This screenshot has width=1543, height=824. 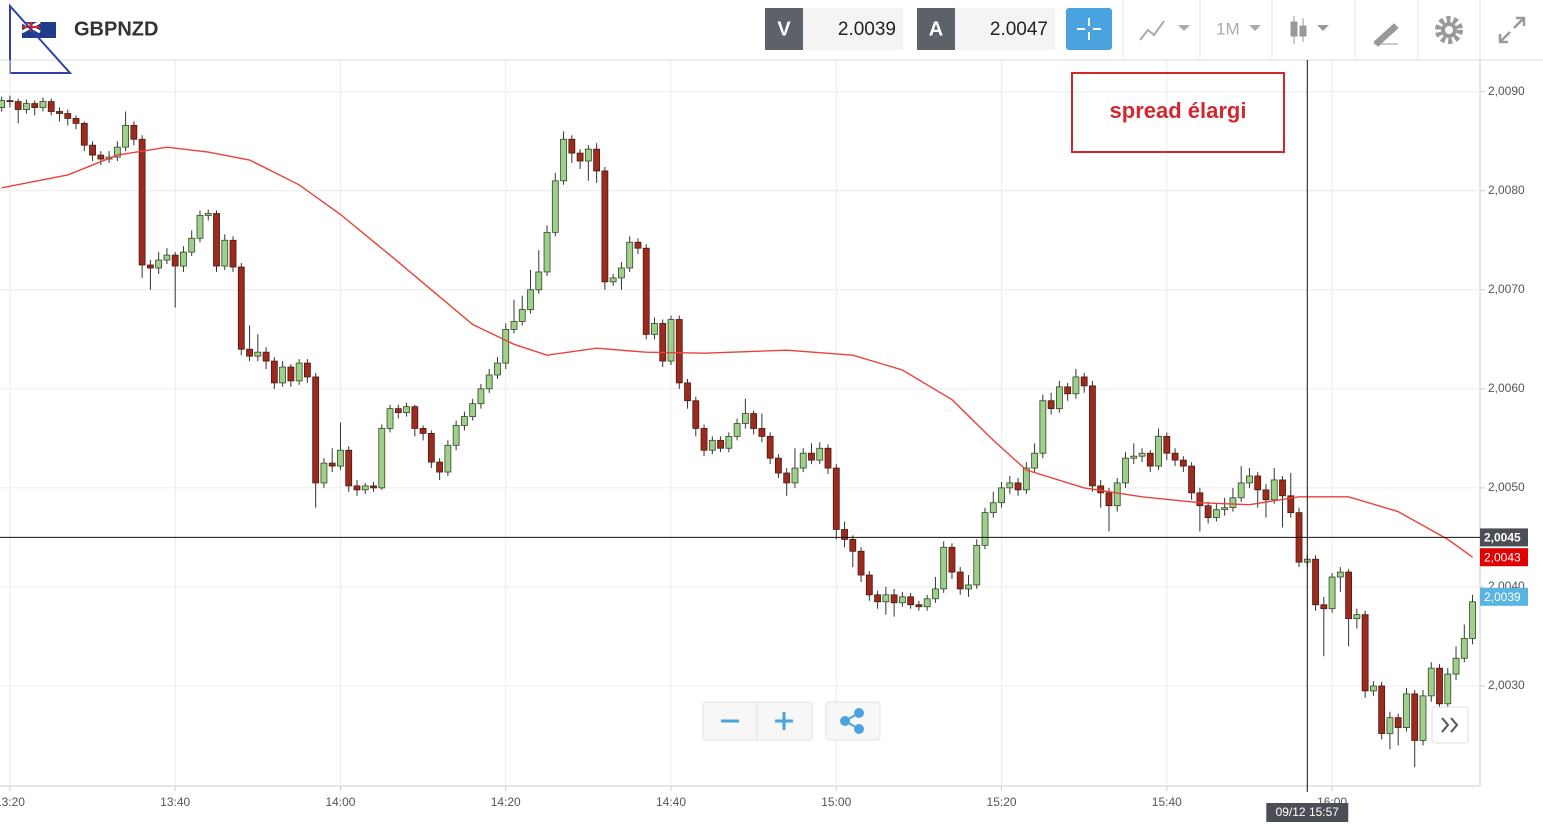 I want to click on x-tick-label: 15:20, so click(x=1002, y=802).